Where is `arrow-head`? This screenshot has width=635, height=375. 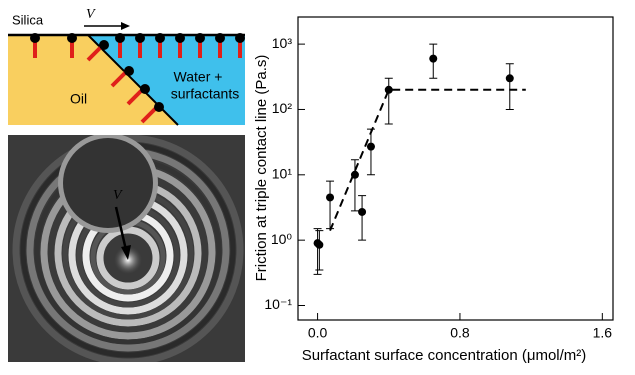
arrow-head is located at coordinates (125, 26).